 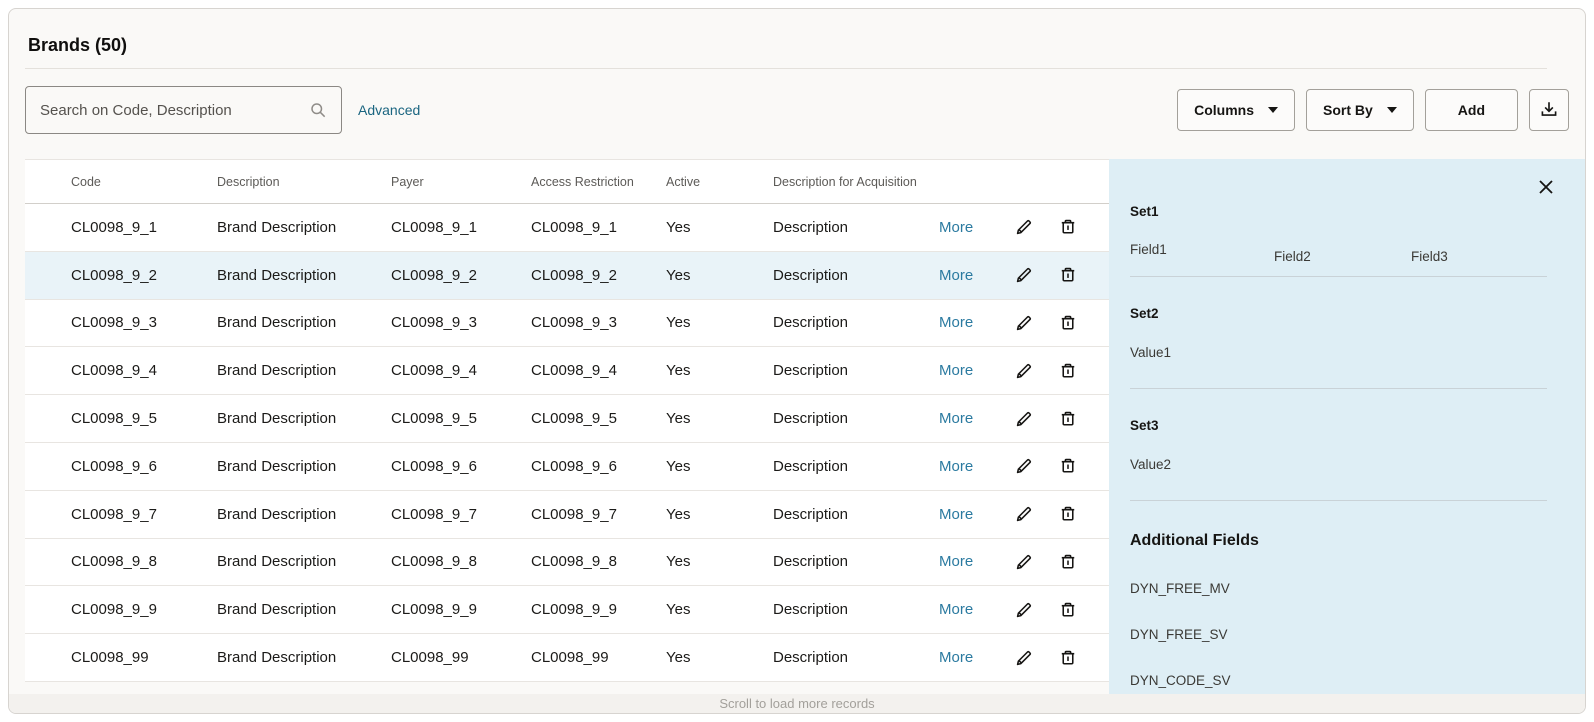 I want to click on cell-access-restriction: CL0098_9_8, so click(x=574, y=562).